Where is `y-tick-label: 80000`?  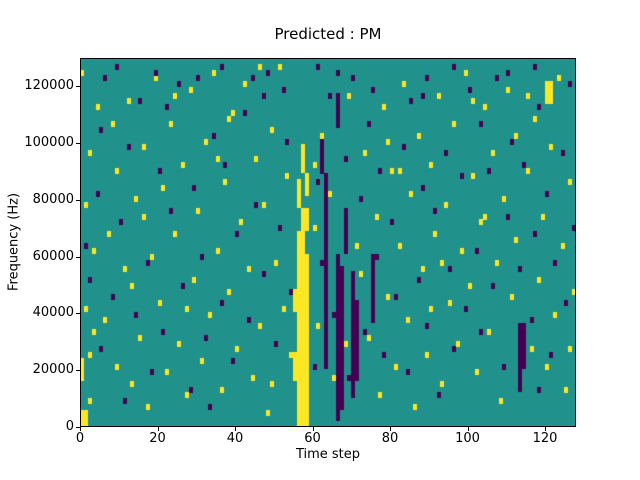 y-tick-label: 80000 is located at coordinates (53, 199).